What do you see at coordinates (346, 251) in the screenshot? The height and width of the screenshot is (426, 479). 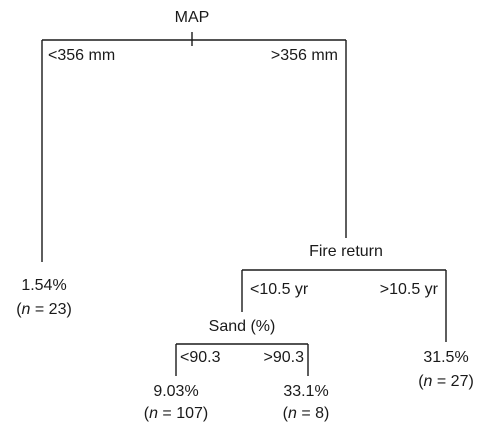 I see `fire-node-label: Fire return` at bounding box center [346, 251].